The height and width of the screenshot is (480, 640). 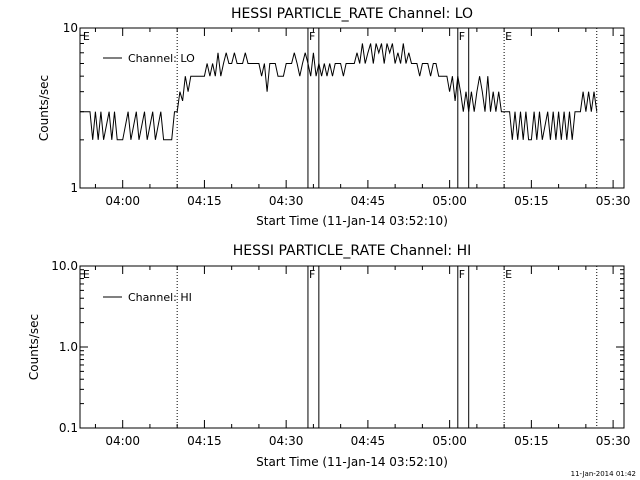 What do you see at coordinates (68, 347) in the screenshot?
I see `hi-y-tick-label: 1.0` at bounding box center [68, 347].